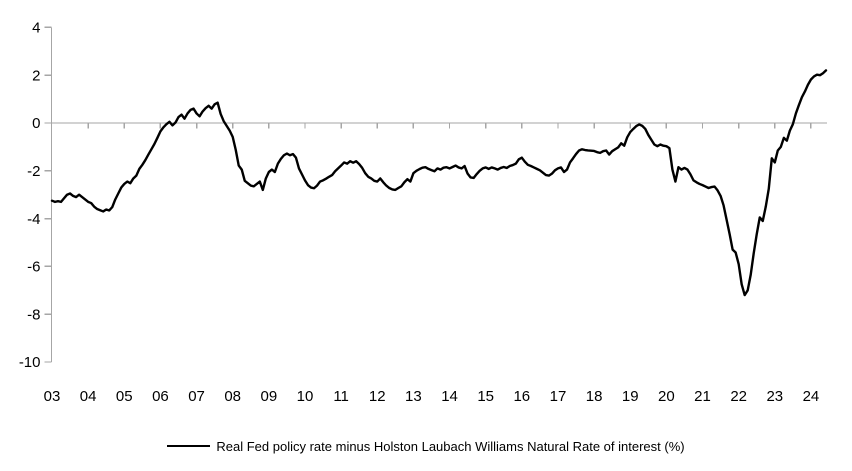  I want to click on x-axis-tick-label: 03, so click(52, 396).